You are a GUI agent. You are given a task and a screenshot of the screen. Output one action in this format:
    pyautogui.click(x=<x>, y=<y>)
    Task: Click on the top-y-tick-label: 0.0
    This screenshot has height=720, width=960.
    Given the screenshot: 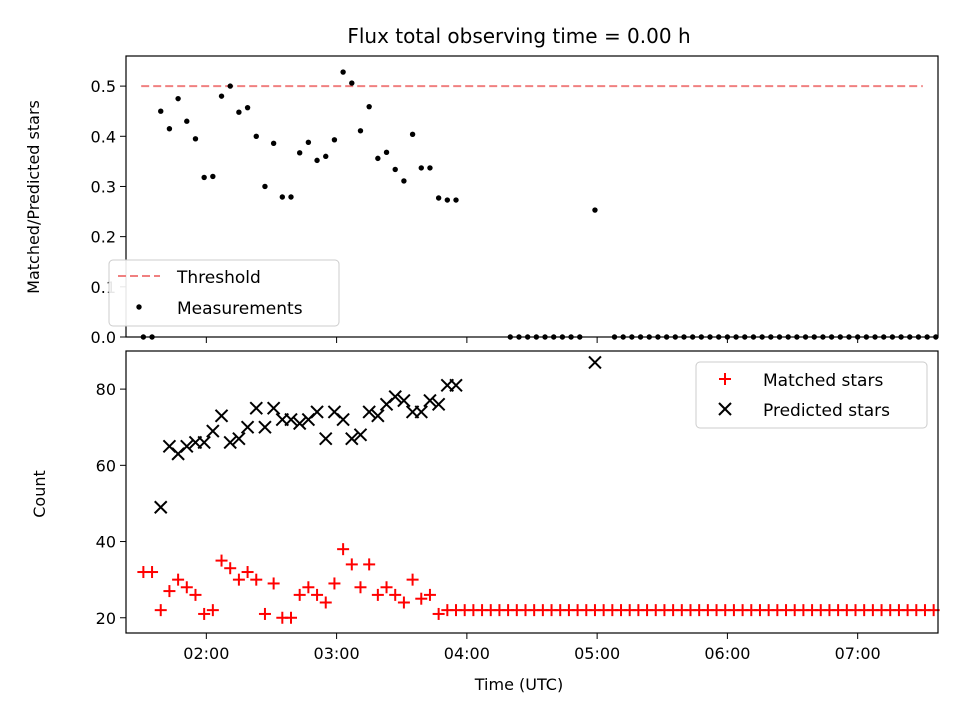 What is the action you would take?
    pyautogui.click(x=103, y=337)
    